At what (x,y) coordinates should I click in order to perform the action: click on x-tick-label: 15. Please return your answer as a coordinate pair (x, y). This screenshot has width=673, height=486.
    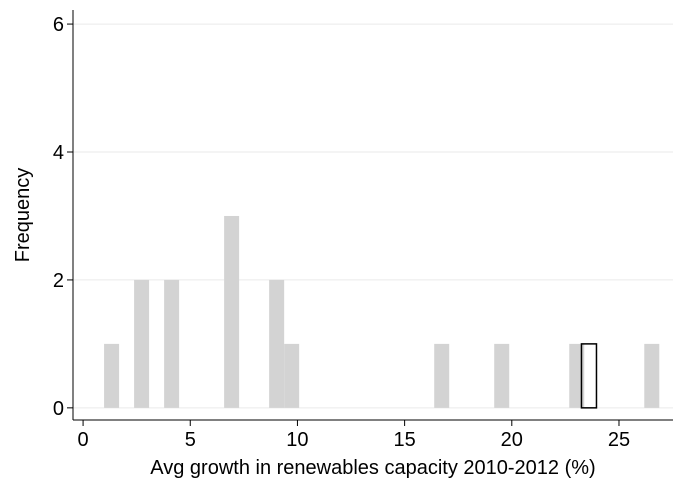
    Looking at the image, I should click on (404, 440).